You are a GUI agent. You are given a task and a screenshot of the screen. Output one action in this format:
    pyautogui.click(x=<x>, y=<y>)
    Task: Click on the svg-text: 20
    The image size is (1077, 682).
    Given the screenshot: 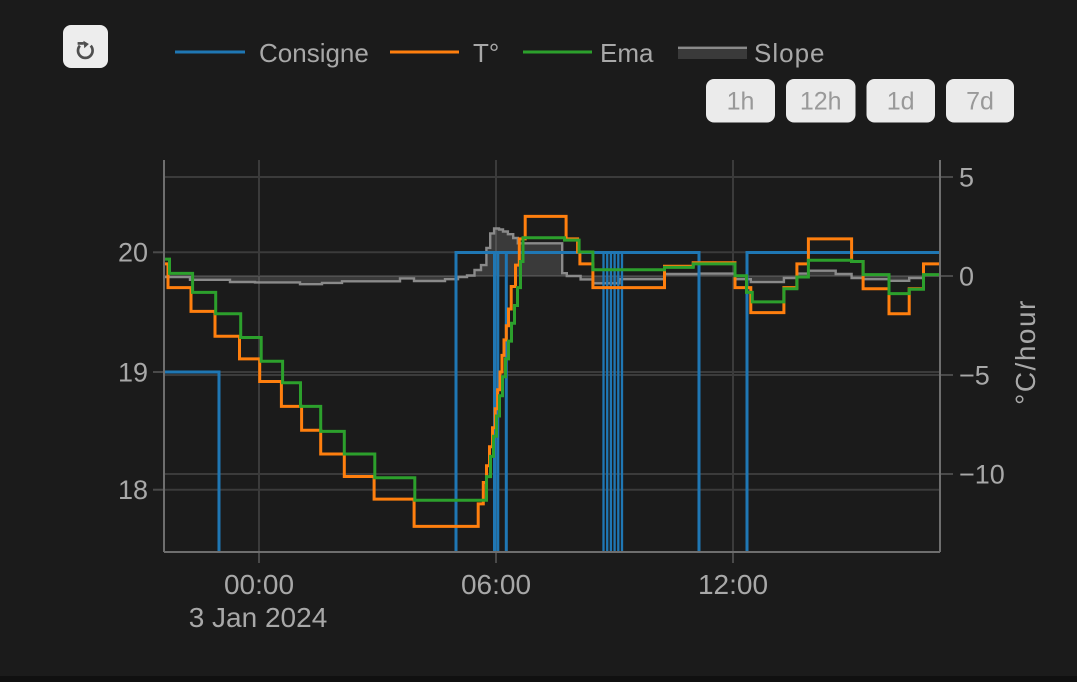 What is the action you would take?
    pyautogui.click(x=133, y=253)
    